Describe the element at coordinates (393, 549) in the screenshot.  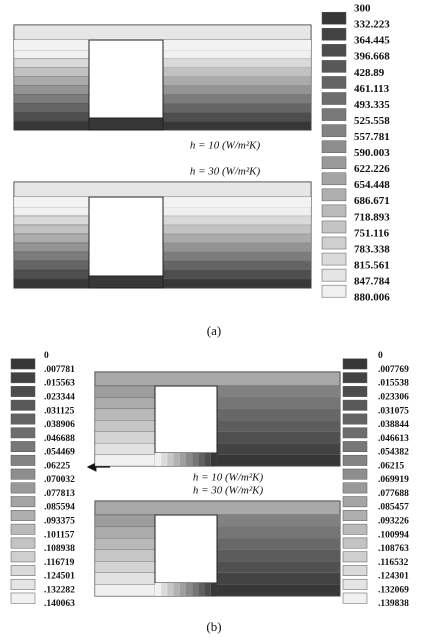
I see `legend-label: .108763` at that location.